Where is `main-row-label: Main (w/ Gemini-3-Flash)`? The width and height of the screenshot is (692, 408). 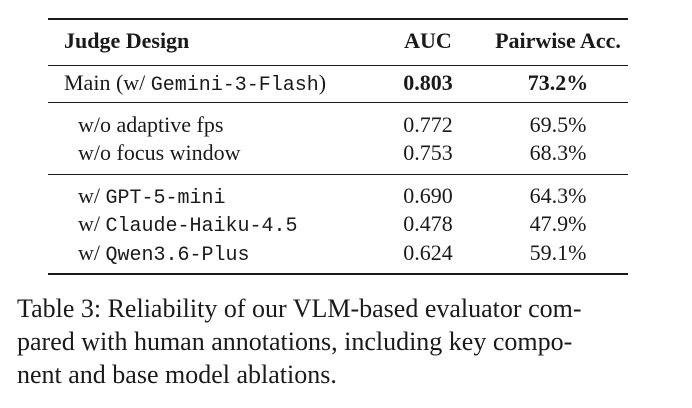
main-row-label: Main (w/ Gemini-3-Flash) is located at coordinates (195, 84).